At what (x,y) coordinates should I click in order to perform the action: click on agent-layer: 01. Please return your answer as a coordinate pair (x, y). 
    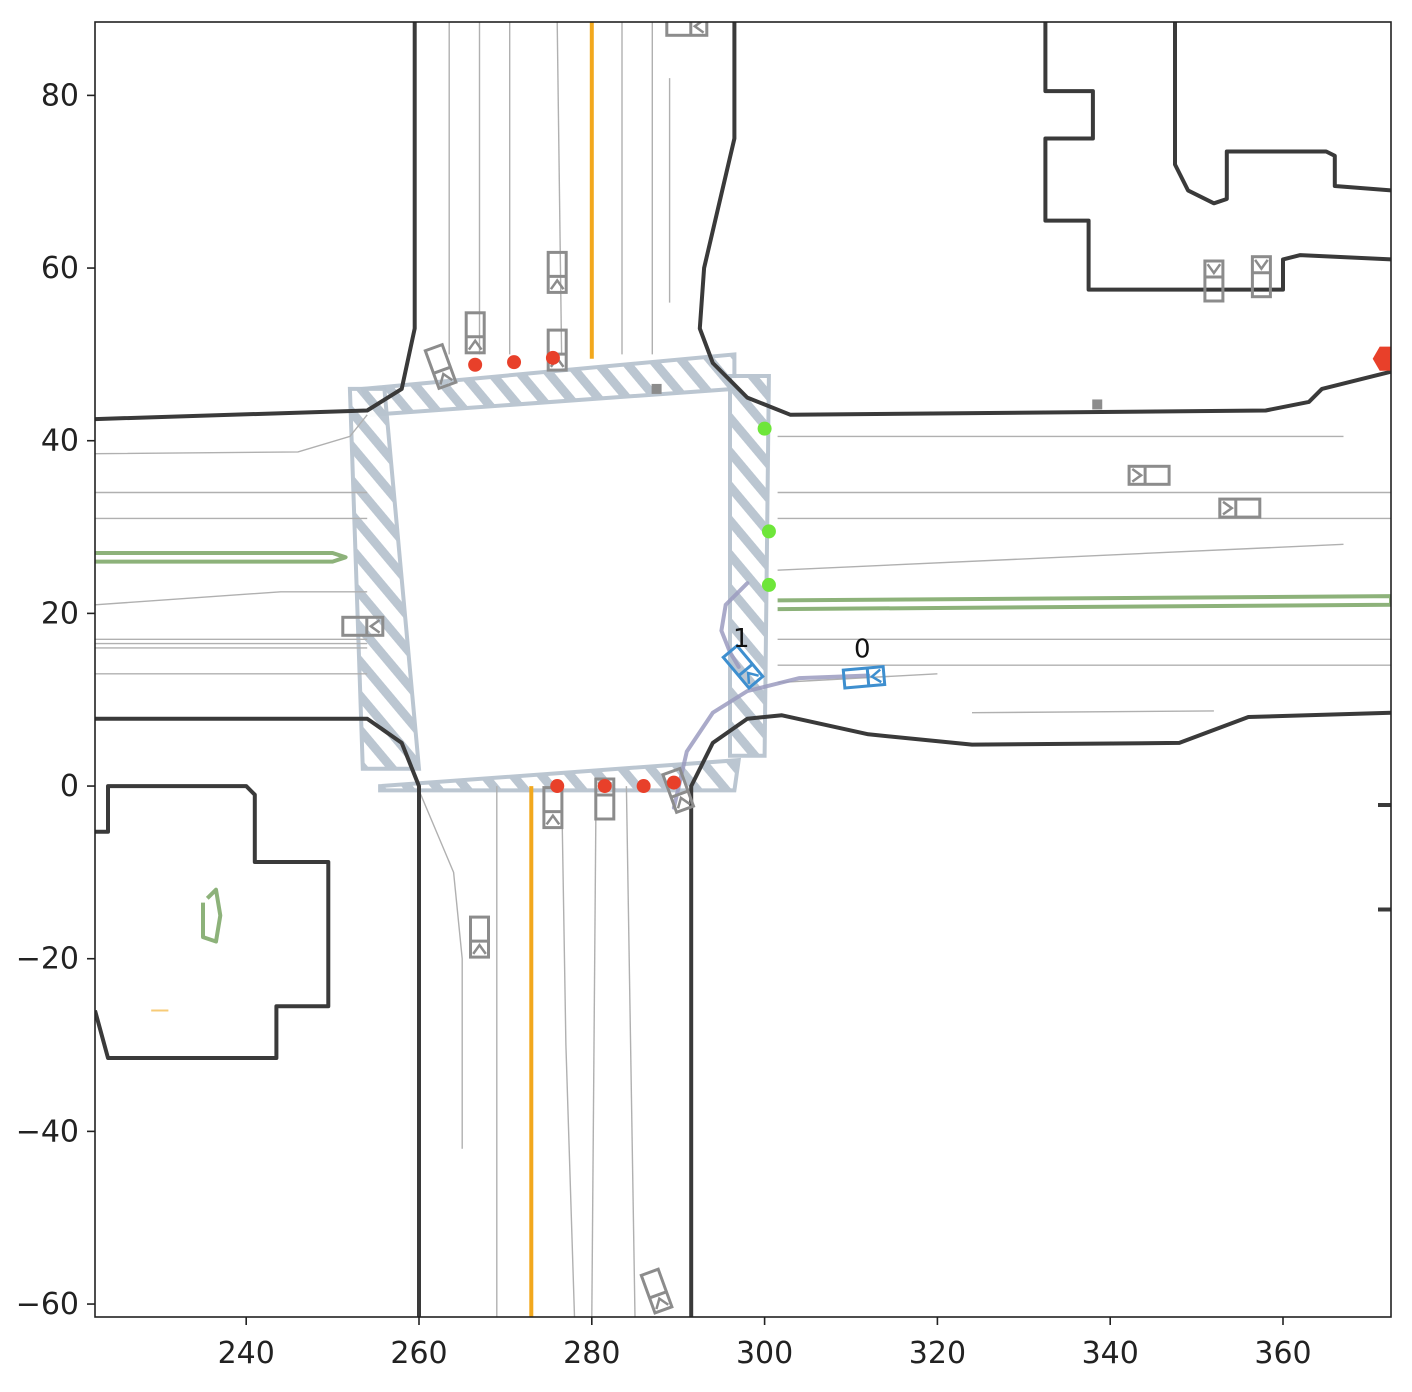
    Looking at the image, I should click on (804, 657).